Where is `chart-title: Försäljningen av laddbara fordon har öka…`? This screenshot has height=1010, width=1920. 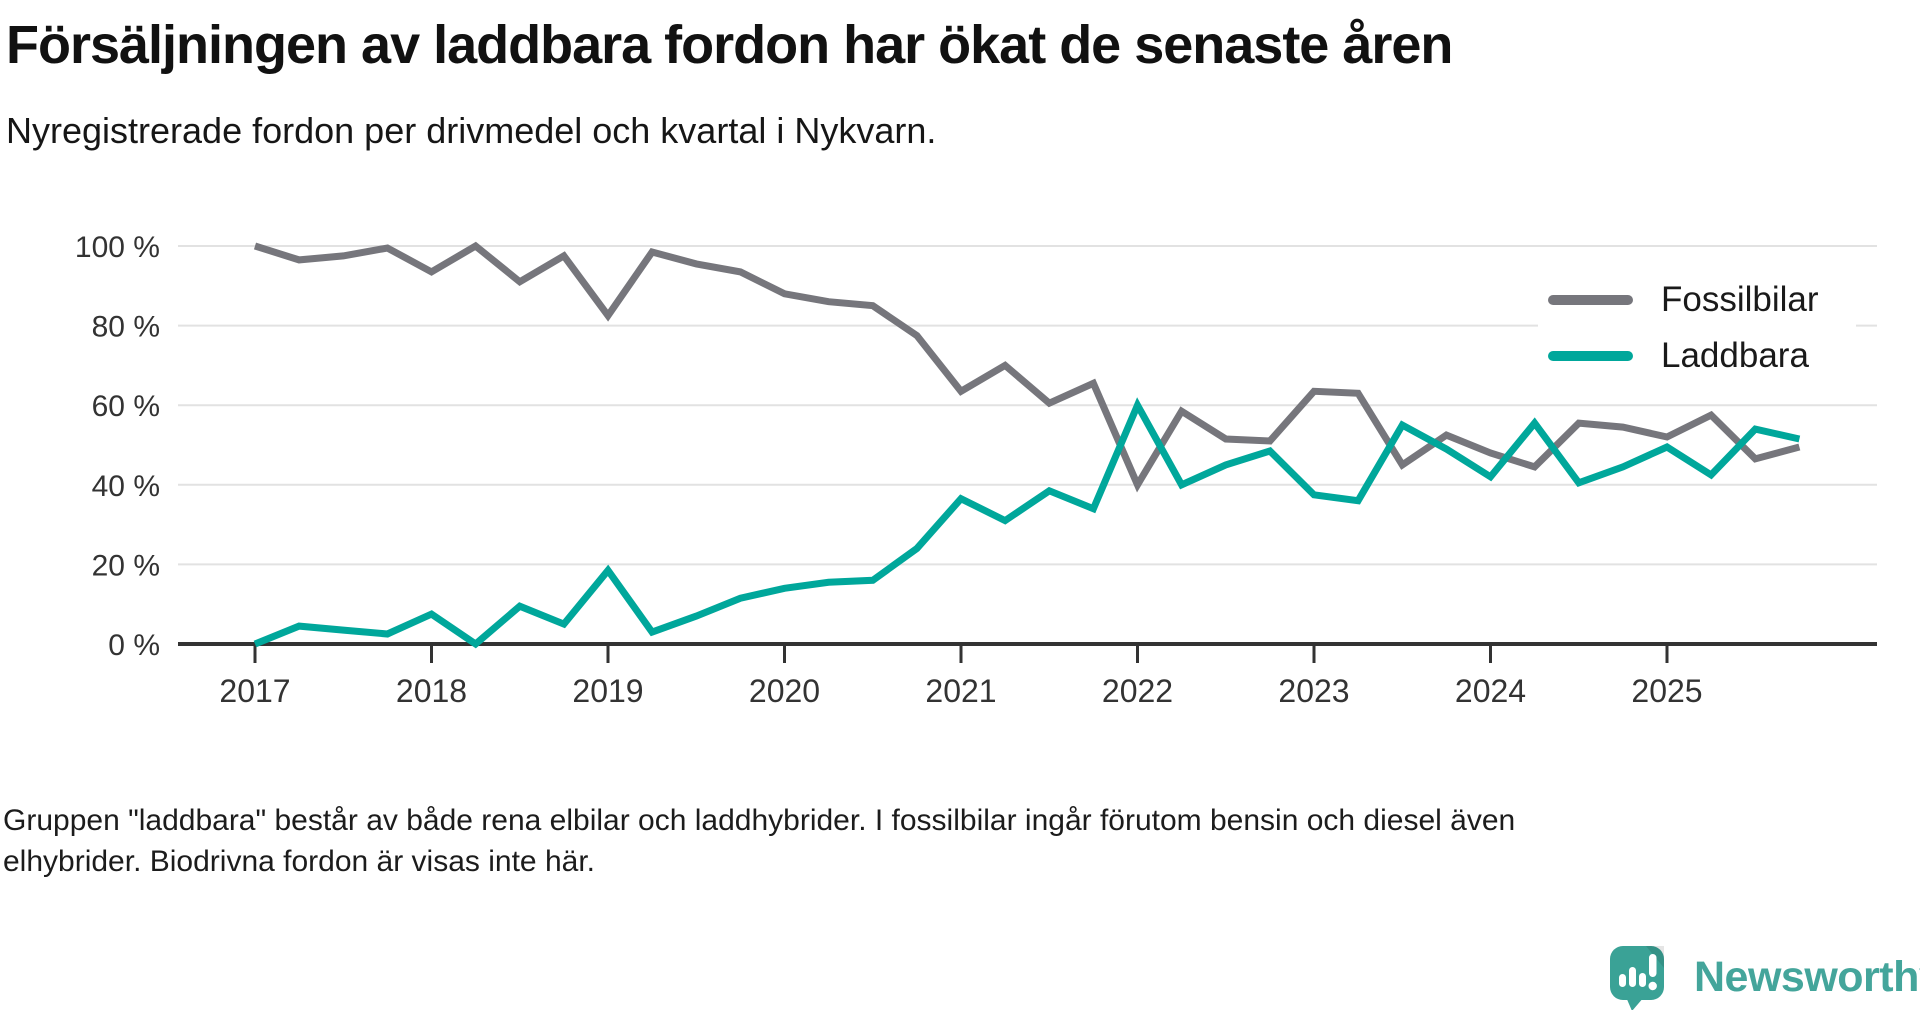 chart-title: Försäljningen av laddbara fordon har öka… is located at coordinates (729, 45).